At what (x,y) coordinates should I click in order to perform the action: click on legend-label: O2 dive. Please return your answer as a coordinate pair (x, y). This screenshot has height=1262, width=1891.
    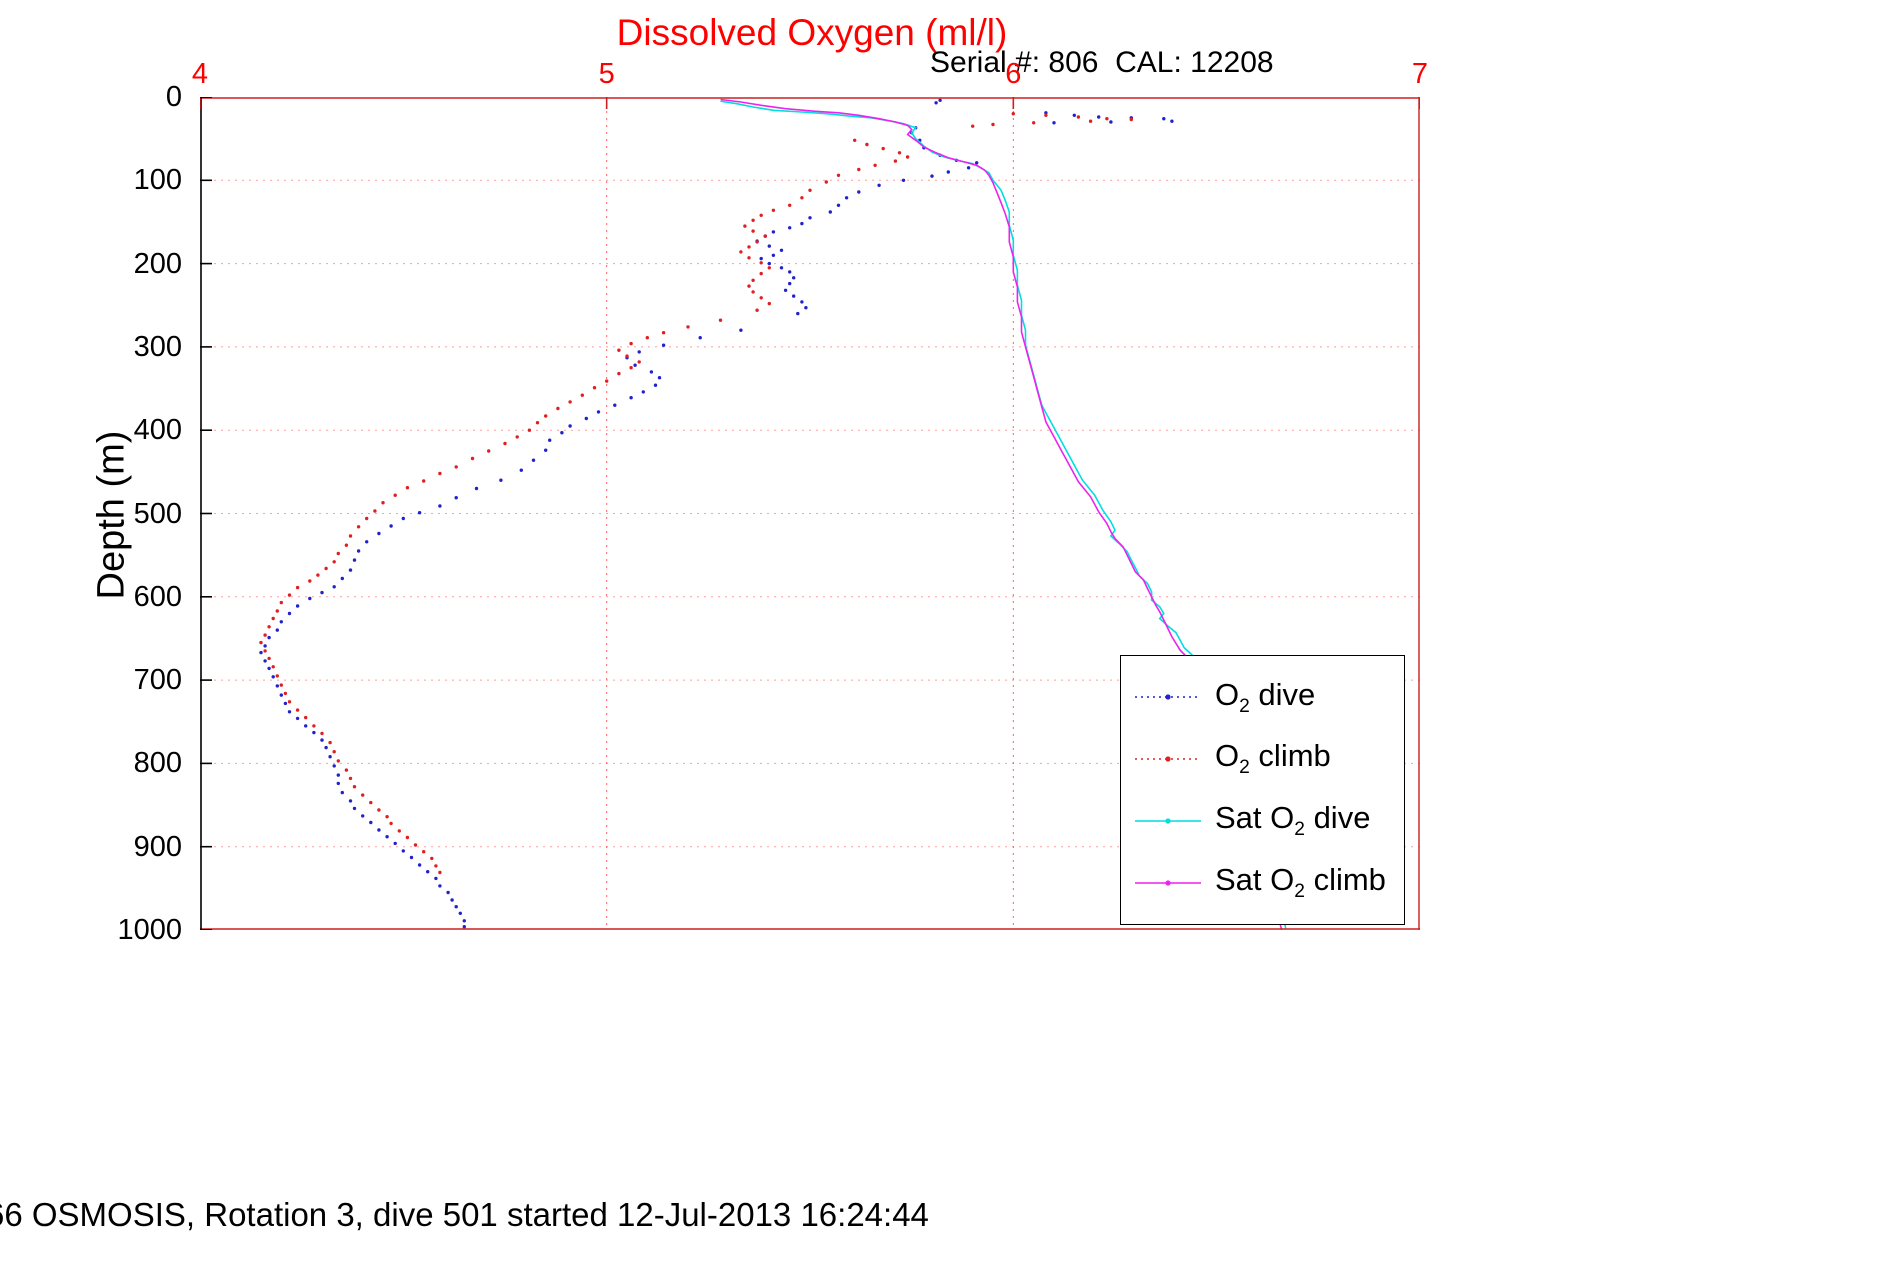
    Looking at the image, I should click on (1265, 696).